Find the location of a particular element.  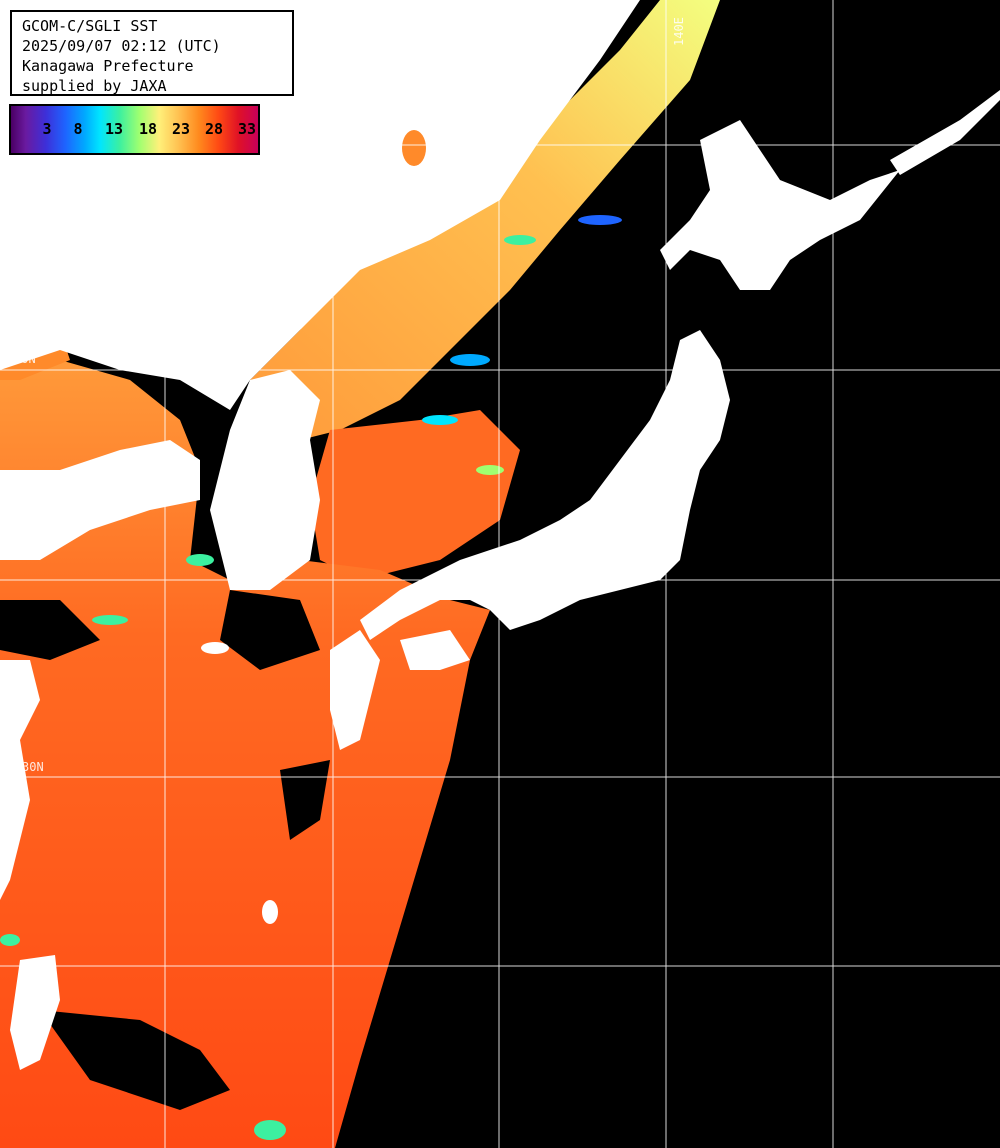

colorbar-tick: 13 is located at coordinates (114, 129).